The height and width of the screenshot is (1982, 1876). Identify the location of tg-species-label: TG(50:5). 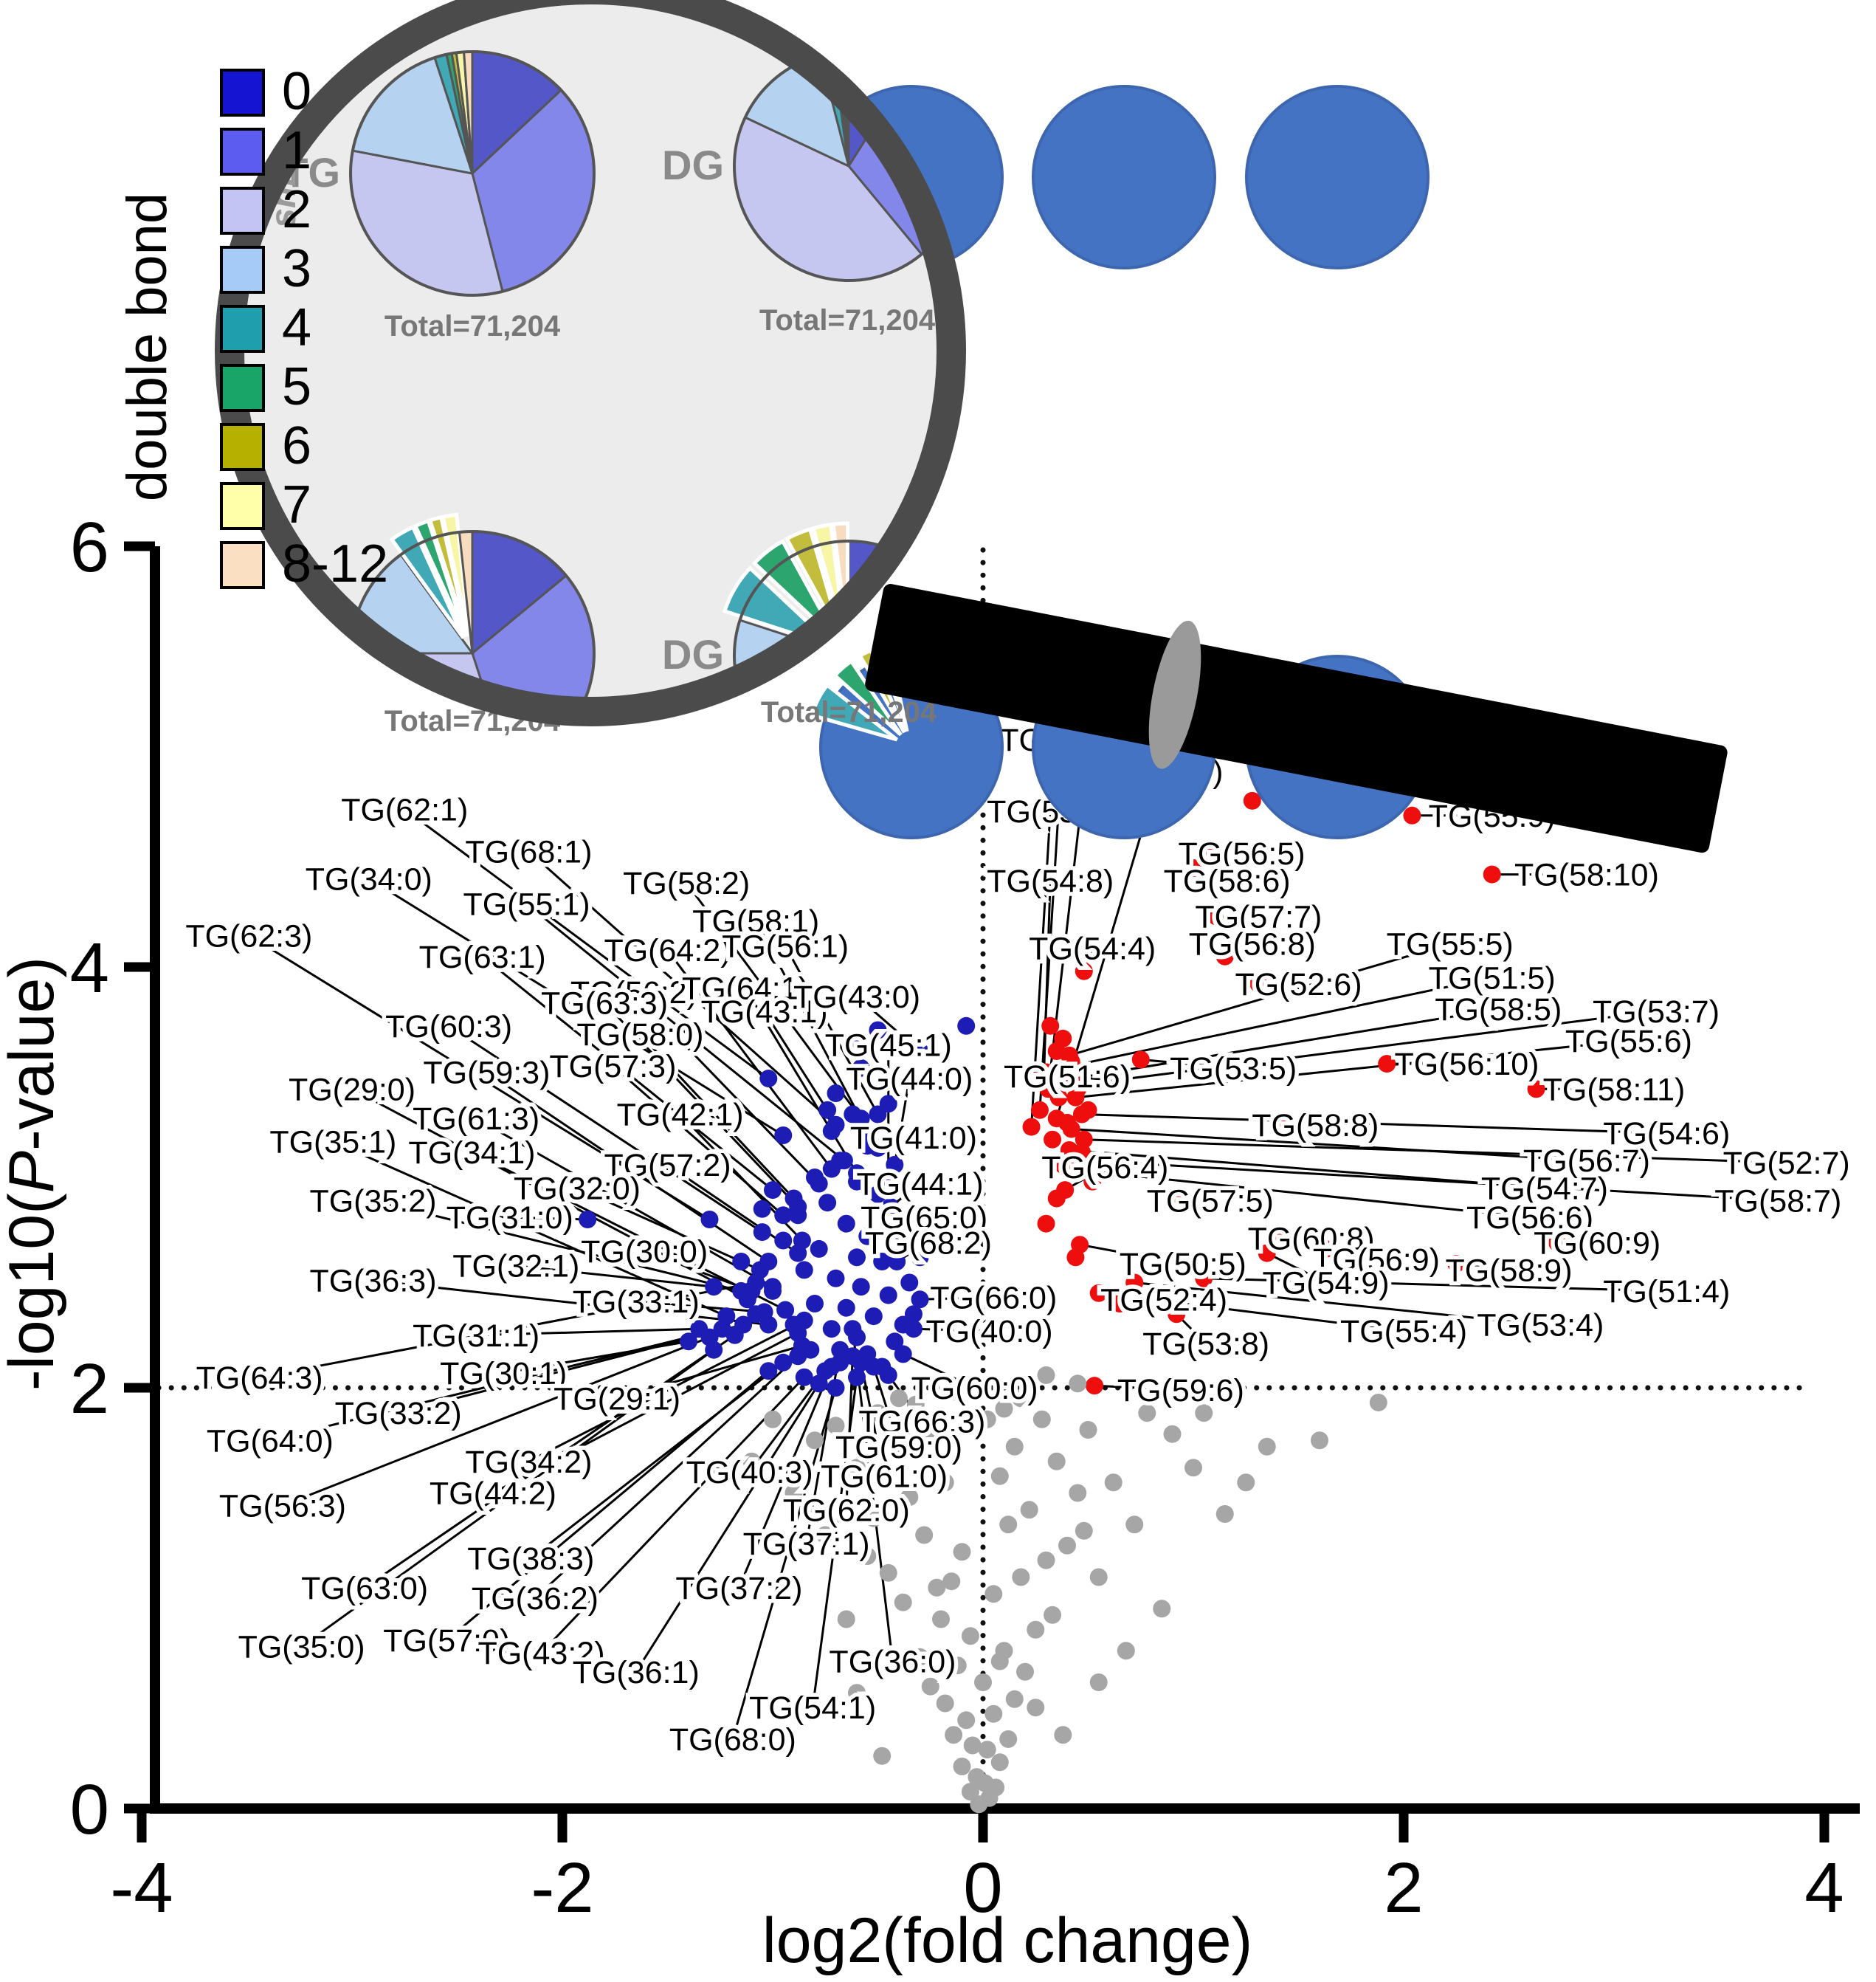
(1183, 1264).